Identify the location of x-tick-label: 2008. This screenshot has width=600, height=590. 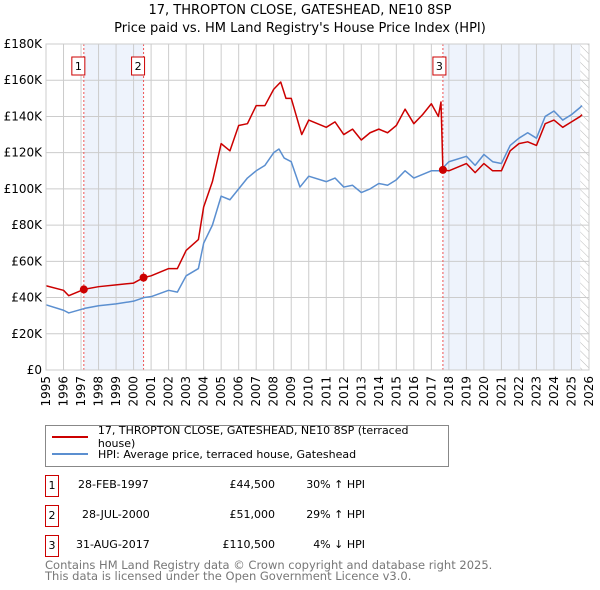
(274, 391).